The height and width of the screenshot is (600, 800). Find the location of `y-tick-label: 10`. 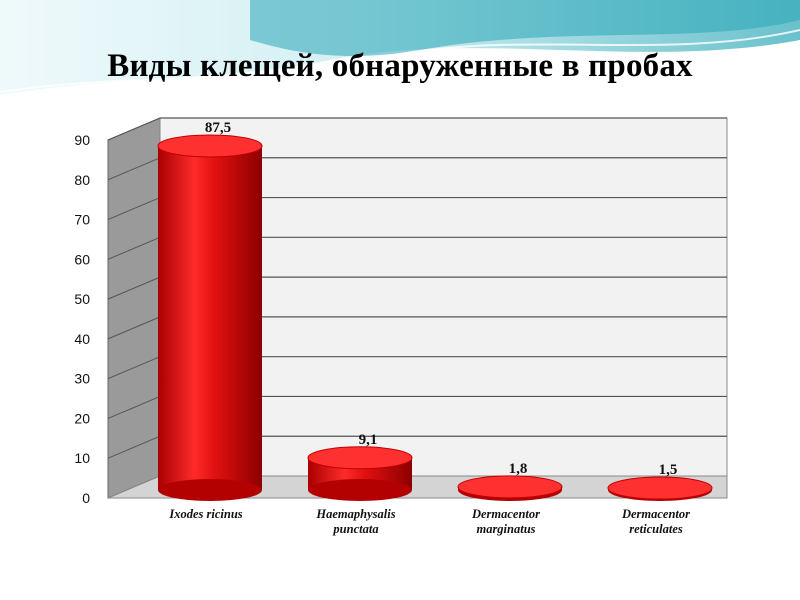

y-tick-label: 10 is located at coordinates (82, 458).